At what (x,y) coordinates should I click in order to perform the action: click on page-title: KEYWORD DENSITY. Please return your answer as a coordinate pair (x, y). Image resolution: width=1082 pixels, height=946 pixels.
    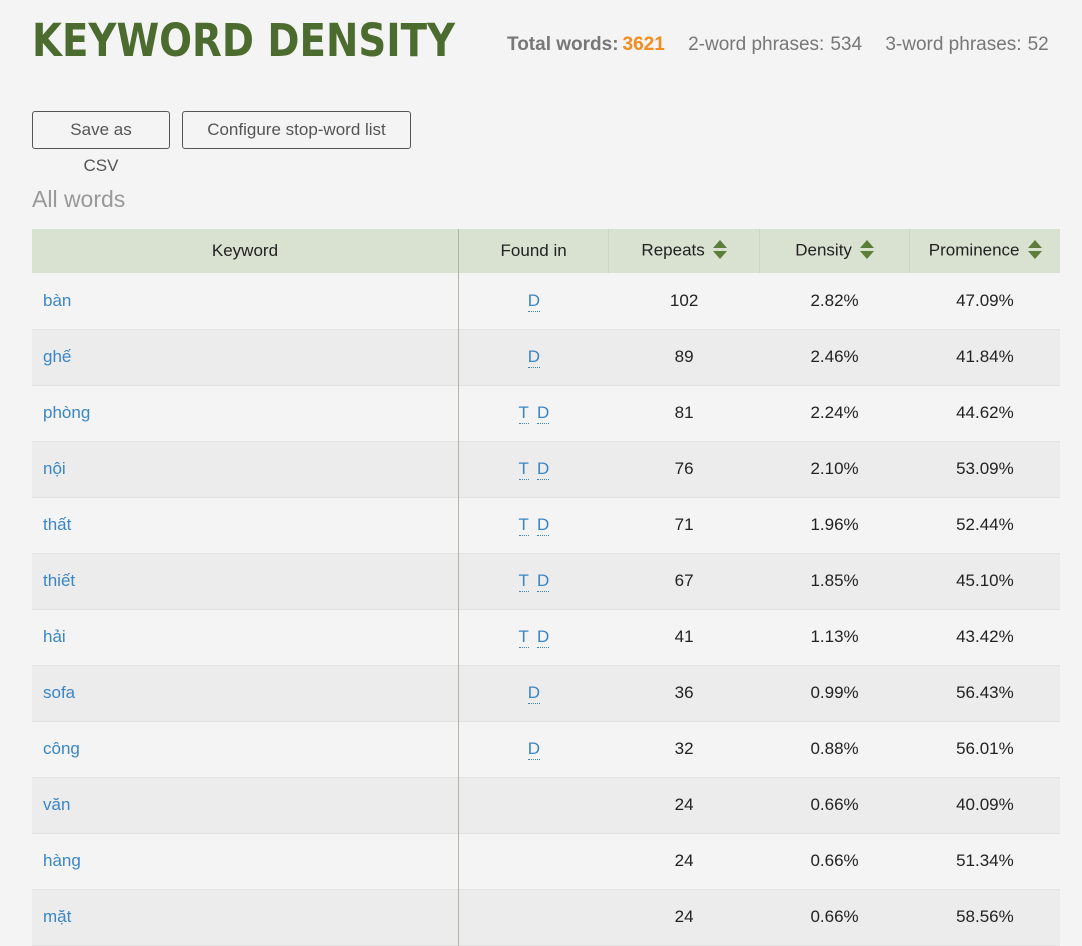
    Looking at the image, I should click on (244, 40).